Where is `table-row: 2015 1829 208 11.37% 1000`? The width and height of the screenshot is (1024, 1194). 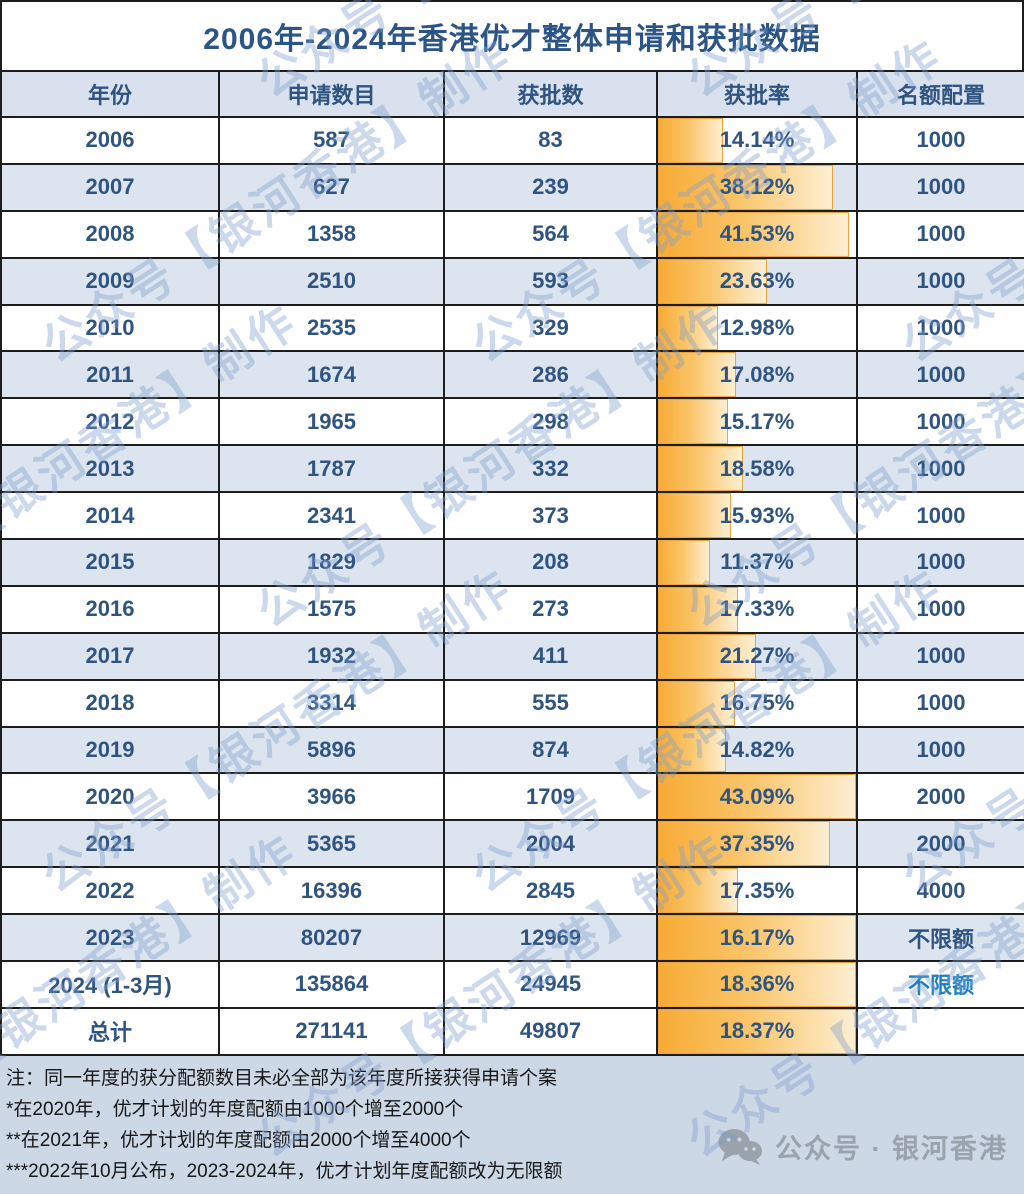
table-row: 2015 1829 208 11.37% 1000 is located at coordinates (512, 562).